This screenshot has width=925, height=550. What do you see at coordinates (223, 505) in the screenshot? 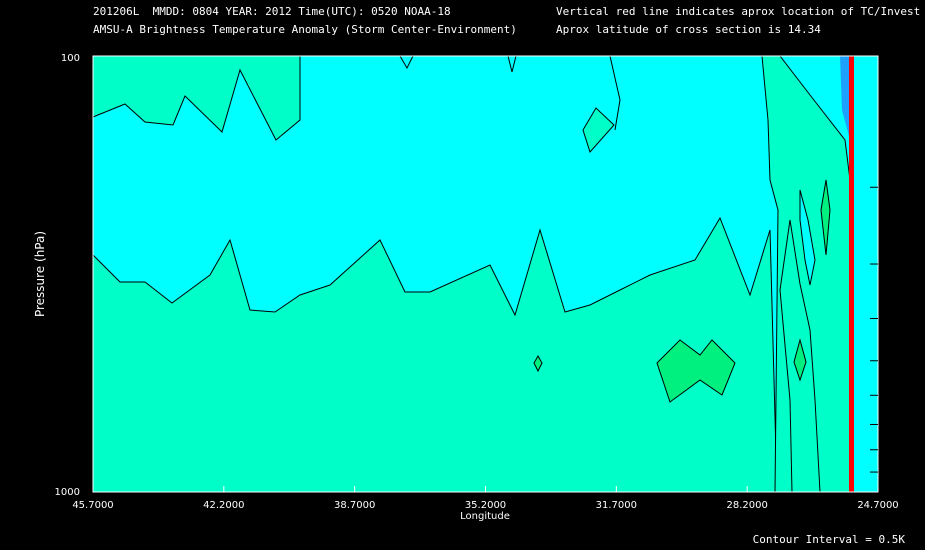
I see `x-tick-label: 42.2000` at bounding box center [223, 505].